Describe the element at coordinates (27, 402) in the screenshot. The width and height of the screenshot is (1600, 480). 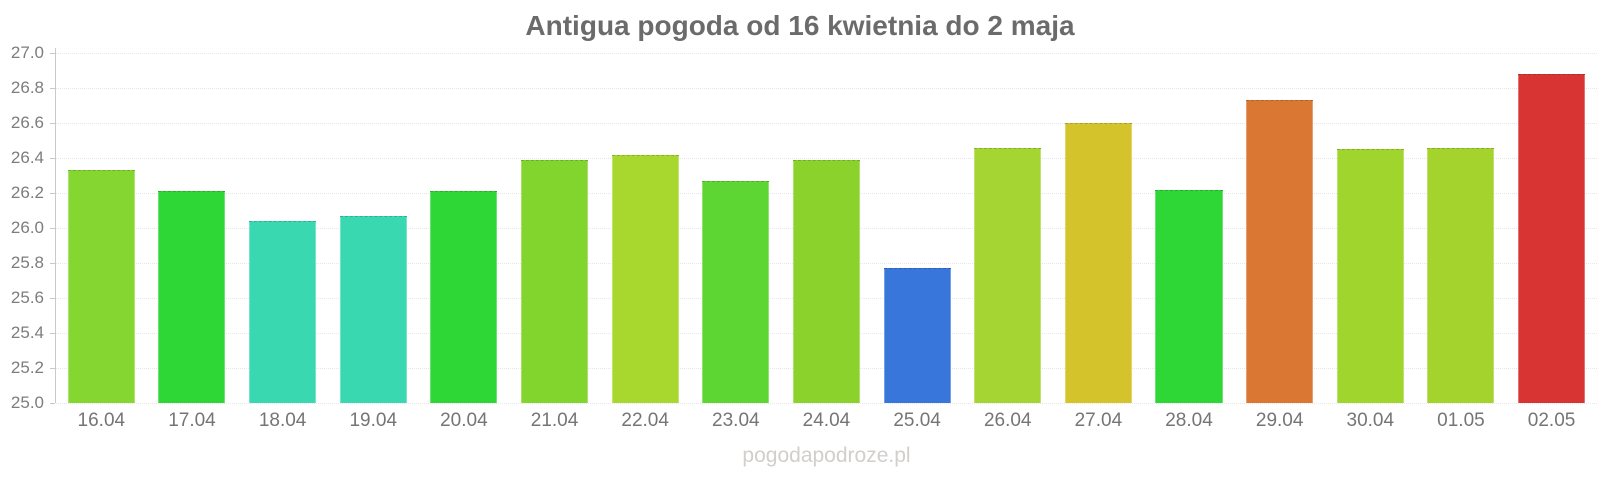
I see `y-axis-tick-label: 25.0` at that location.